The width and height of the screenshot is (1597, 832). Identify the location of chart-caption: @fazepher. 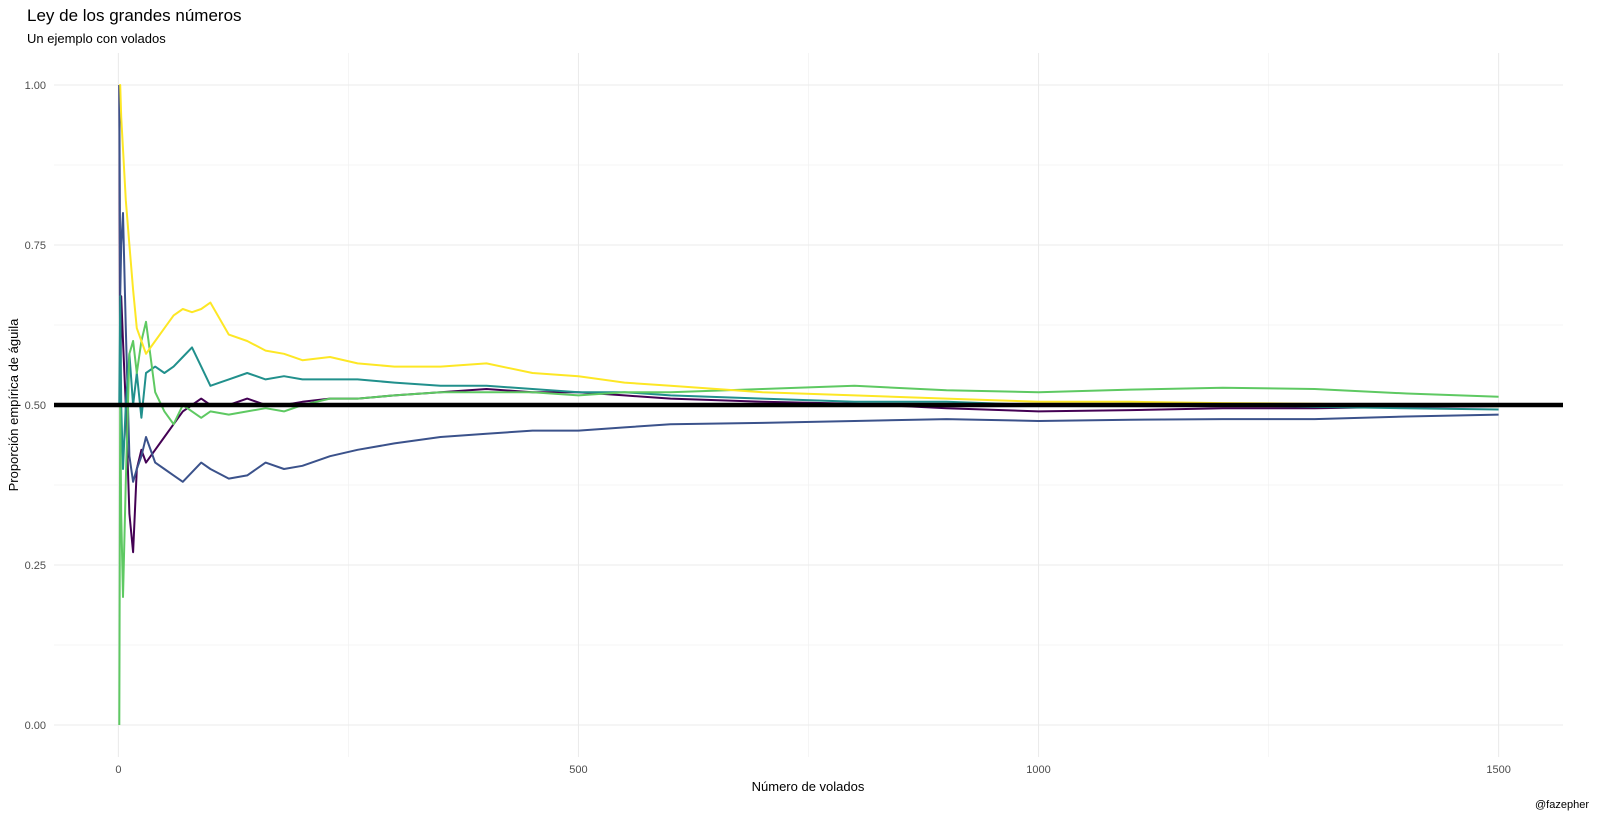
(1562, 805).